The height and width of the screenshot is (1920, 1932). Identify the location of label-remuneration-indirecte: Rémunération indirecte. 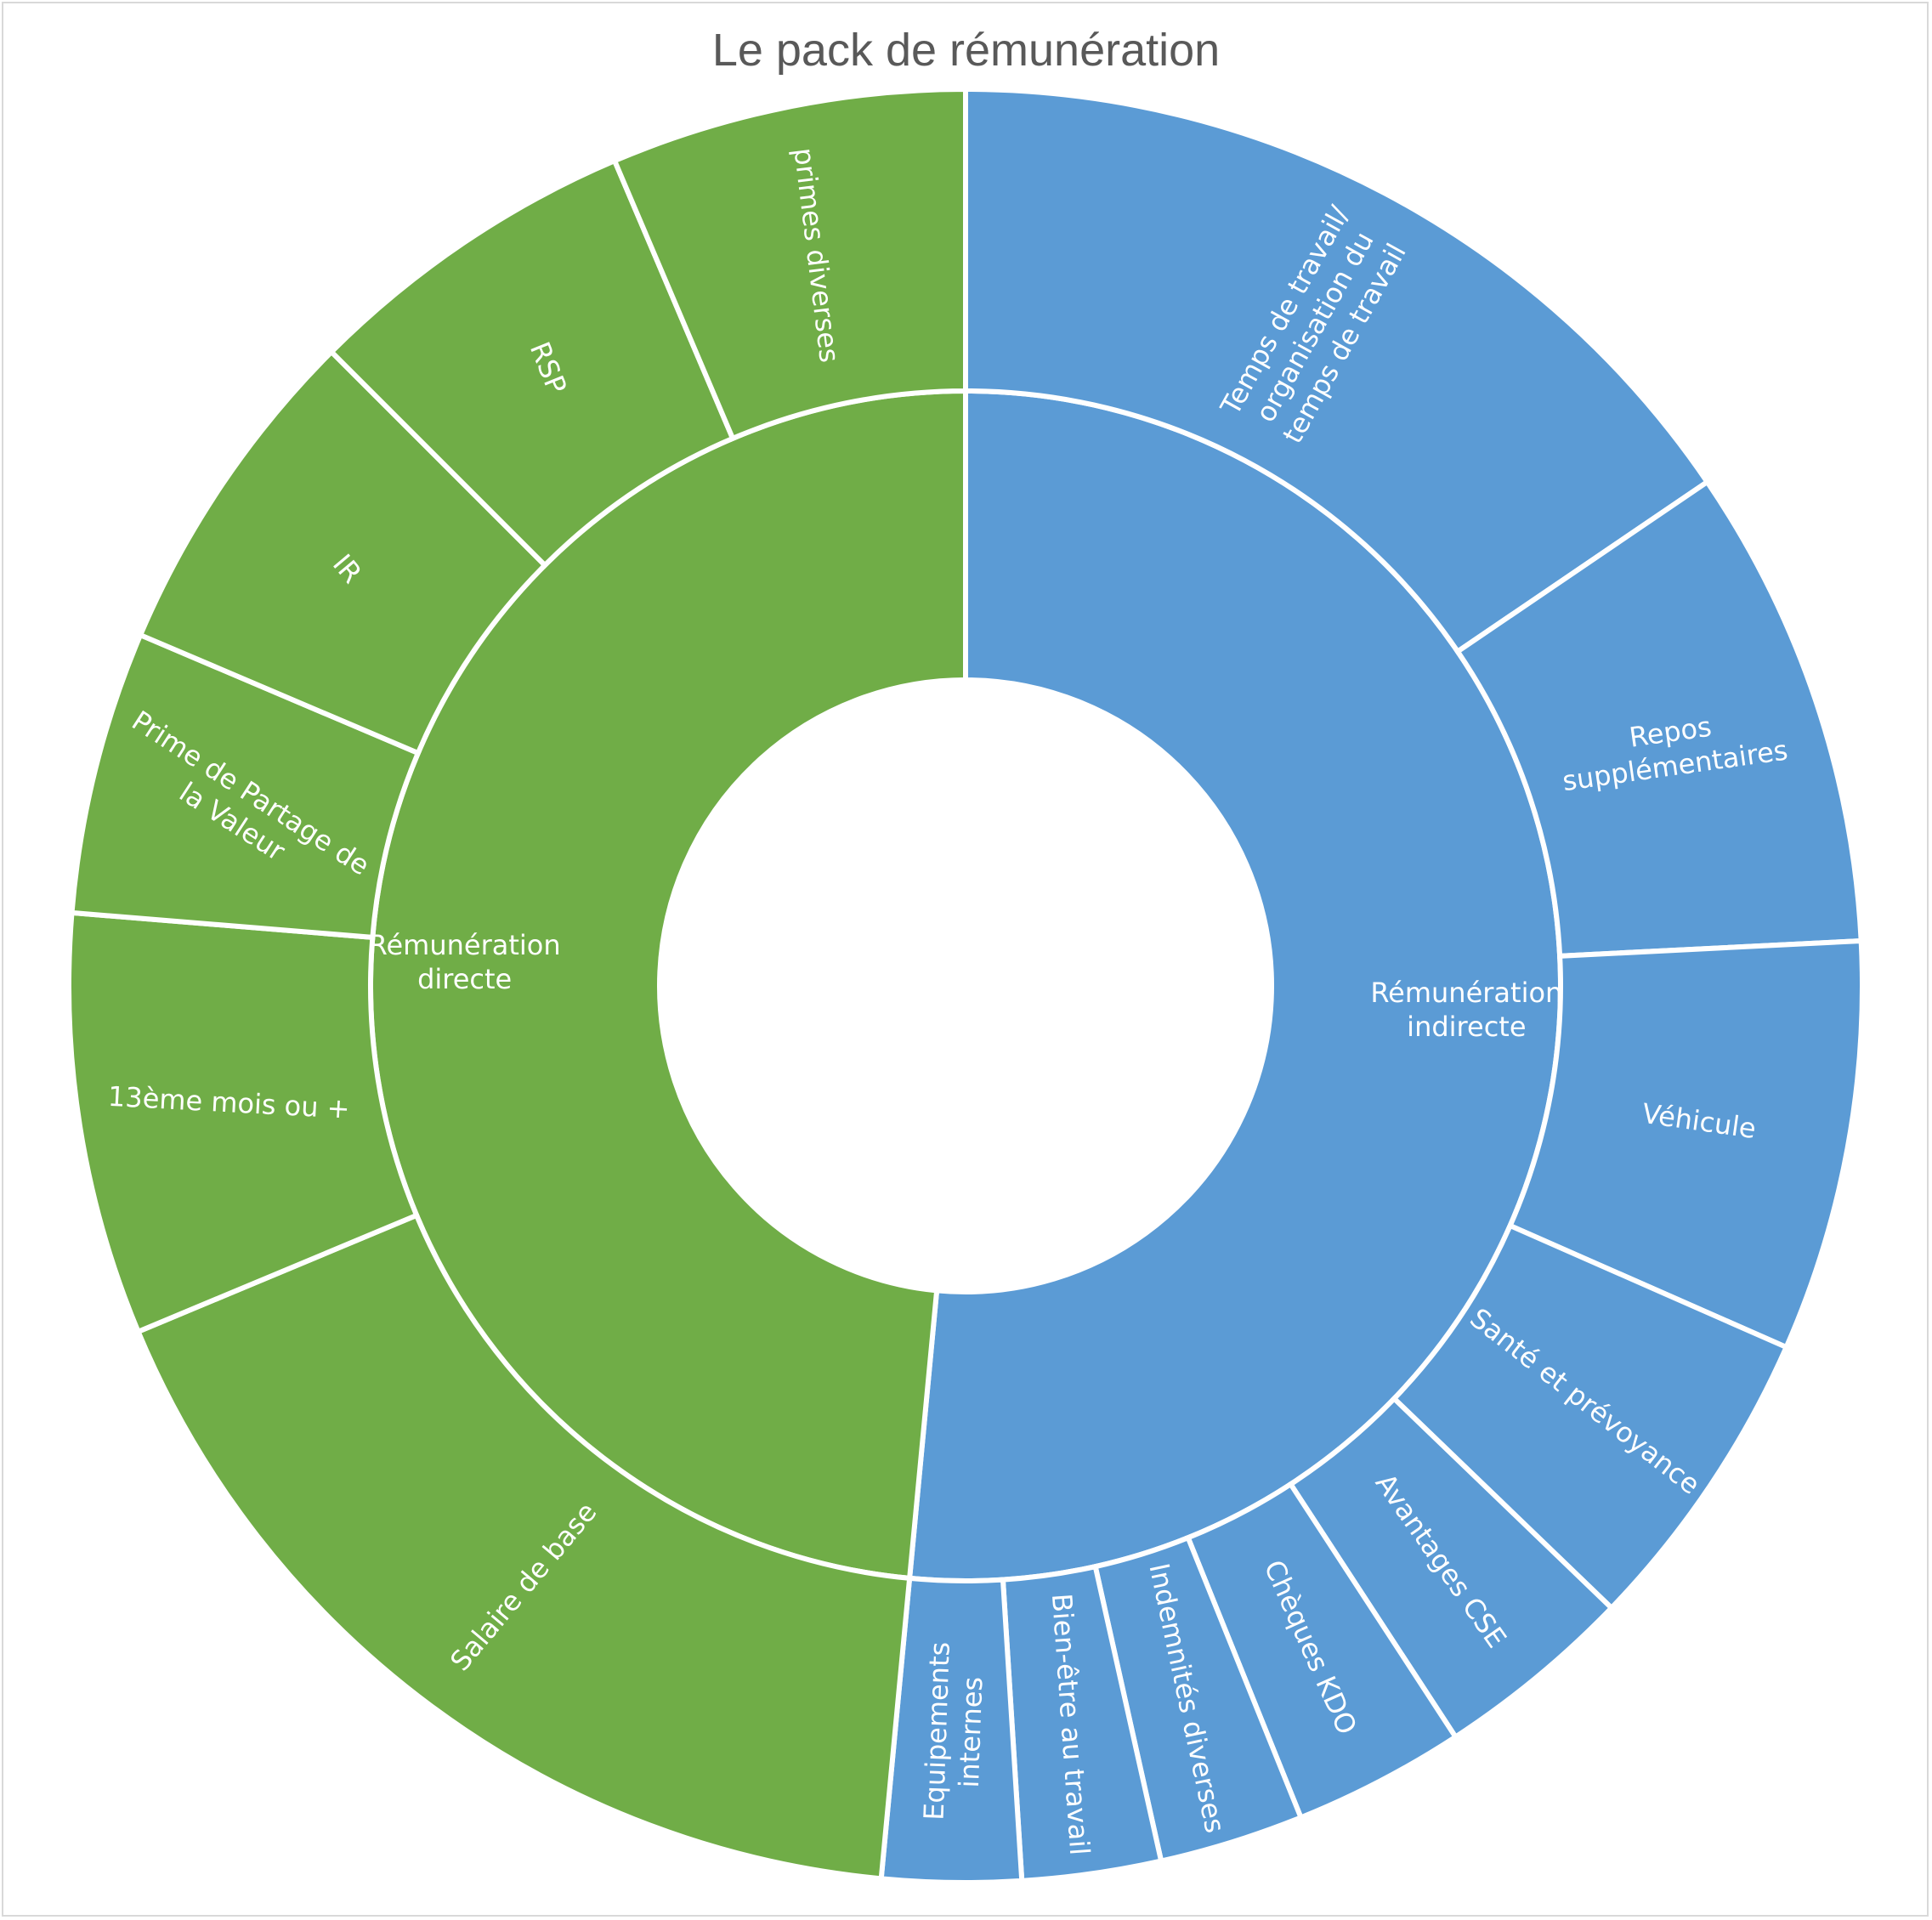
(1466, 1010).